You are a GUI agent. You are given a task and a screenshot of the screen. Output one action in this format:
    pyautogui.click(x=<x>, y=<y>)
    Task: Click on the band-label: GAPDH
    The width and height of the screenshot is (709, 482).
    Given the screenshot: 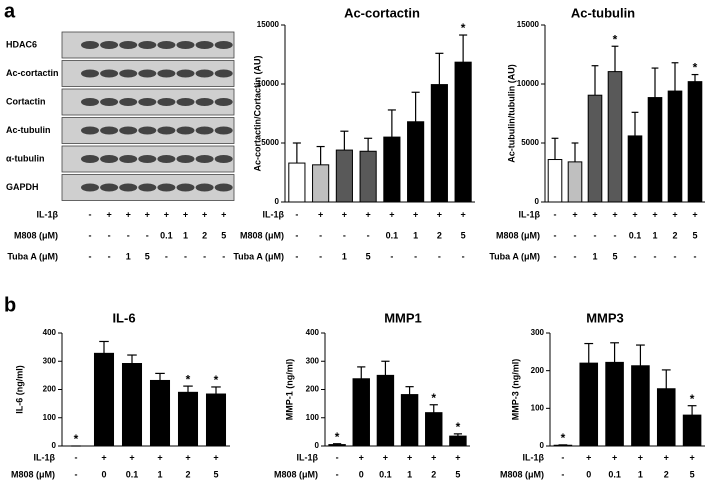 What is the action you would take?
    pyautogui.click(x=22, y=187)
    